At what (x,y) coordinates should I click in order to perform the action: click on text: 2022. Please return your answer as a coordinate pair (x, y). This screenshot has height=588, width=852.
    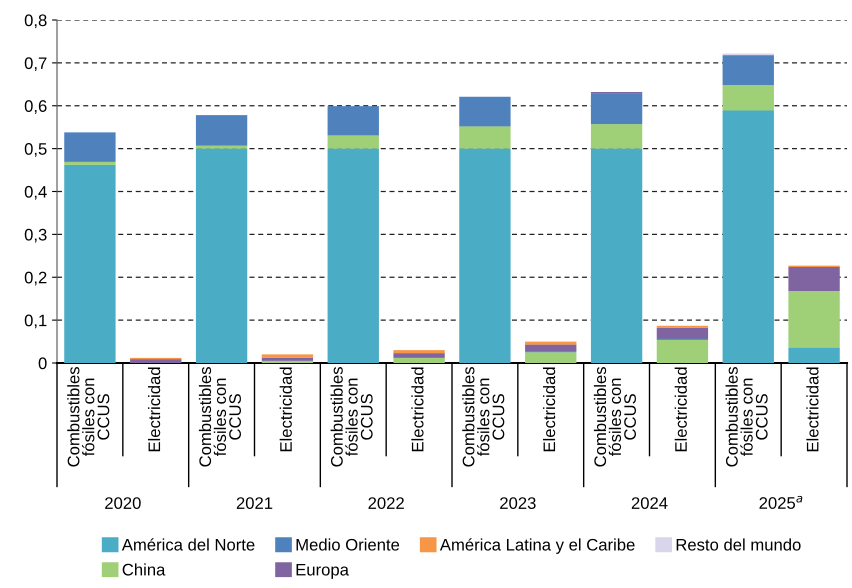
    Looking at the image, I should click on (386, 503).